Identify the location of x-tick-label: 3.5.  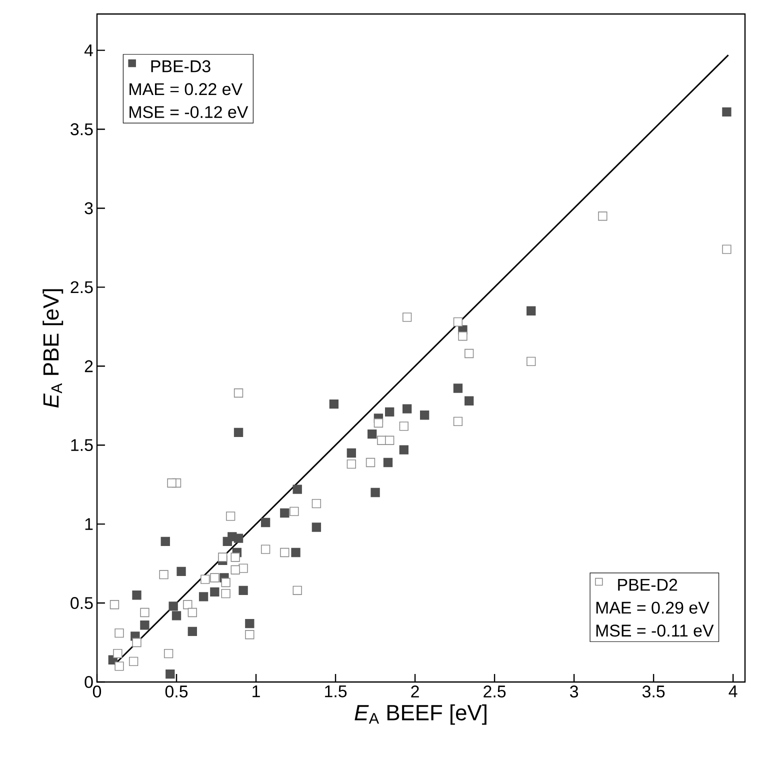
(653, 692).